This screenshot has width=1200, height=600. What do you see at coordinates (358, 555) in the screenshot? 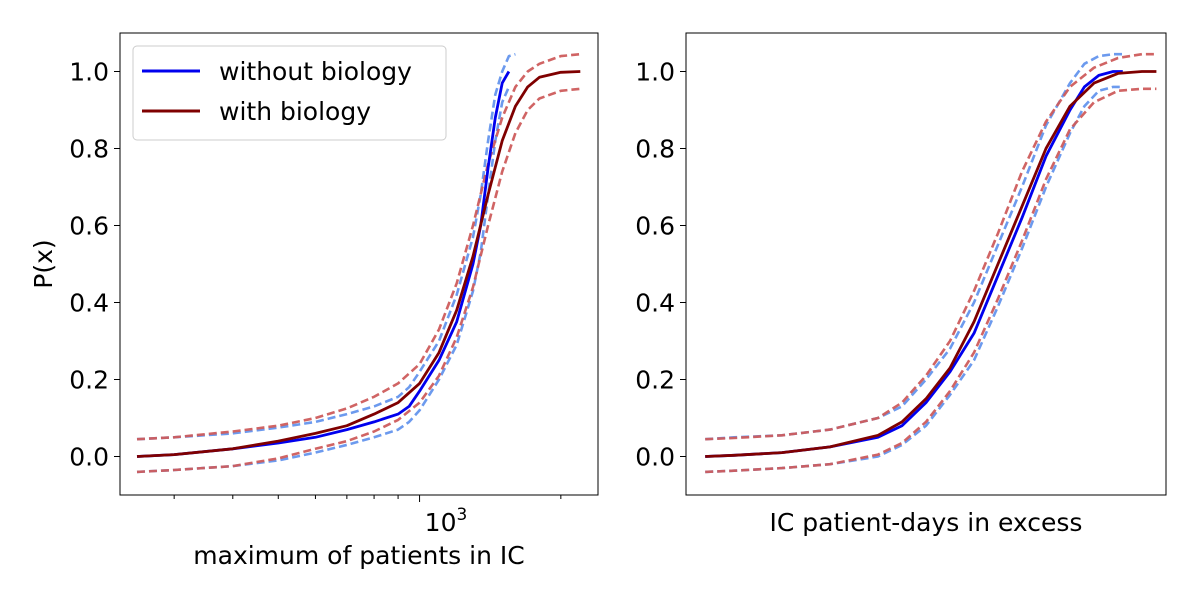
I see `left-x-axis-title: maximum of patients in IC` at bounding box center [358, 555].